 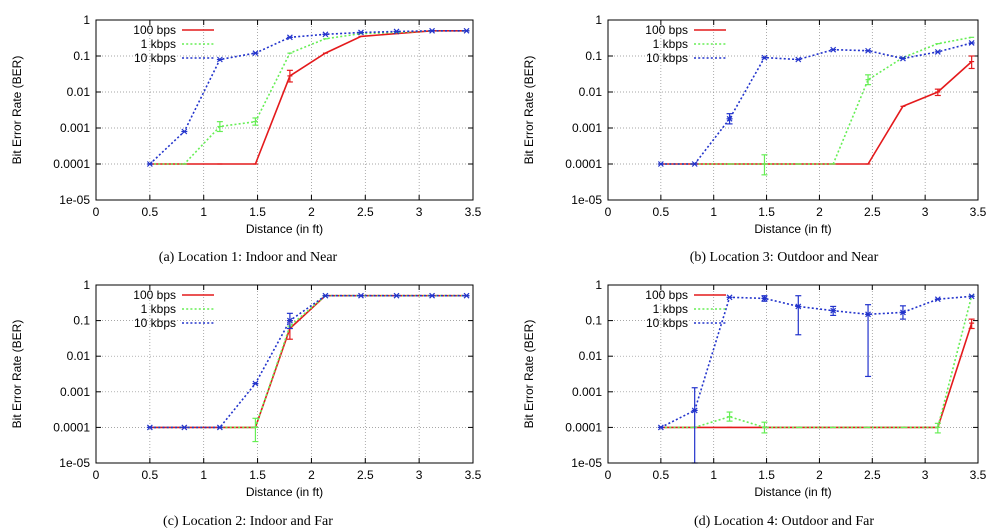 I want to click on series-line-1-kbps, so click(x=816, y=100).